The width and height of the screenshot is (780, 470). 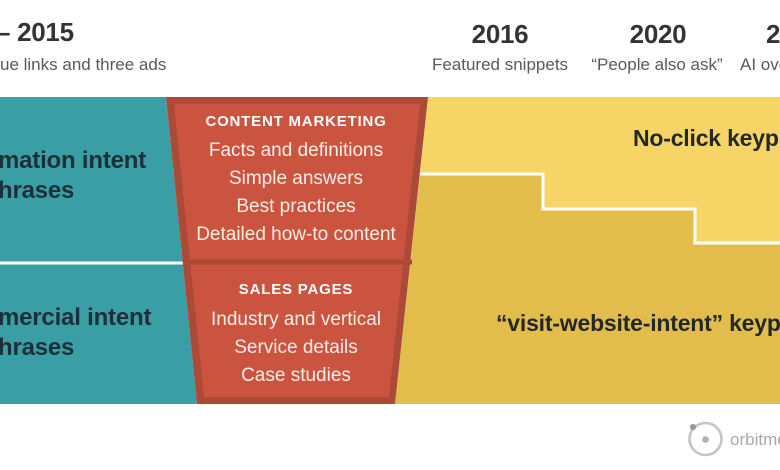 What do you see at coordinates (296, 289) in the screenshot?
I see `sales-pages-title: SALES PAGES` at bounding box center [296, 289].